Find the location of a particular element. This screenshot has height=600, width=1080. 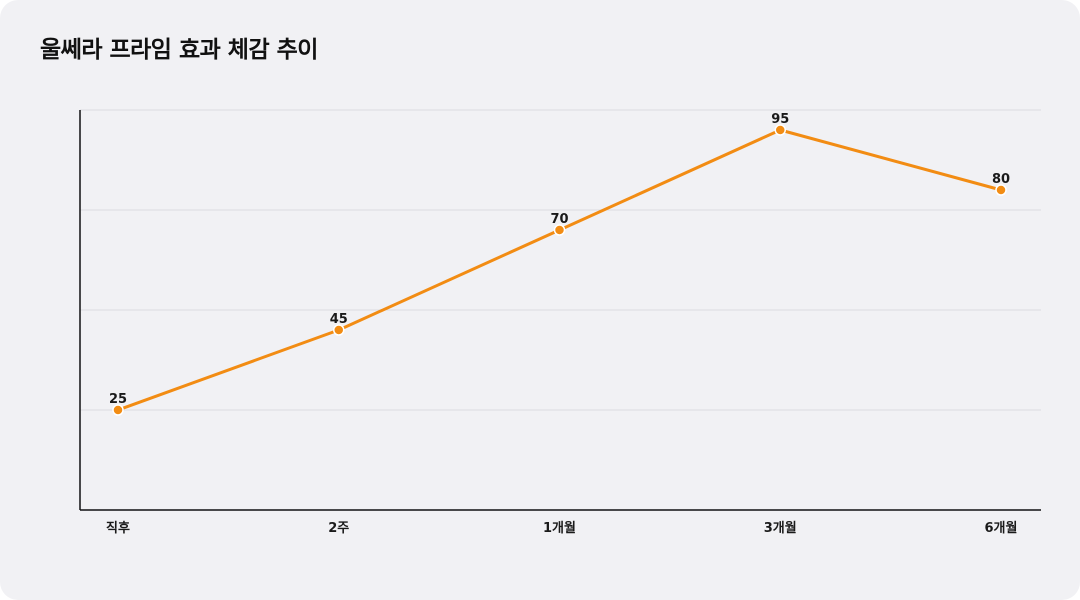

x-tick-label: 직후 is located at coordinates (118, 528).